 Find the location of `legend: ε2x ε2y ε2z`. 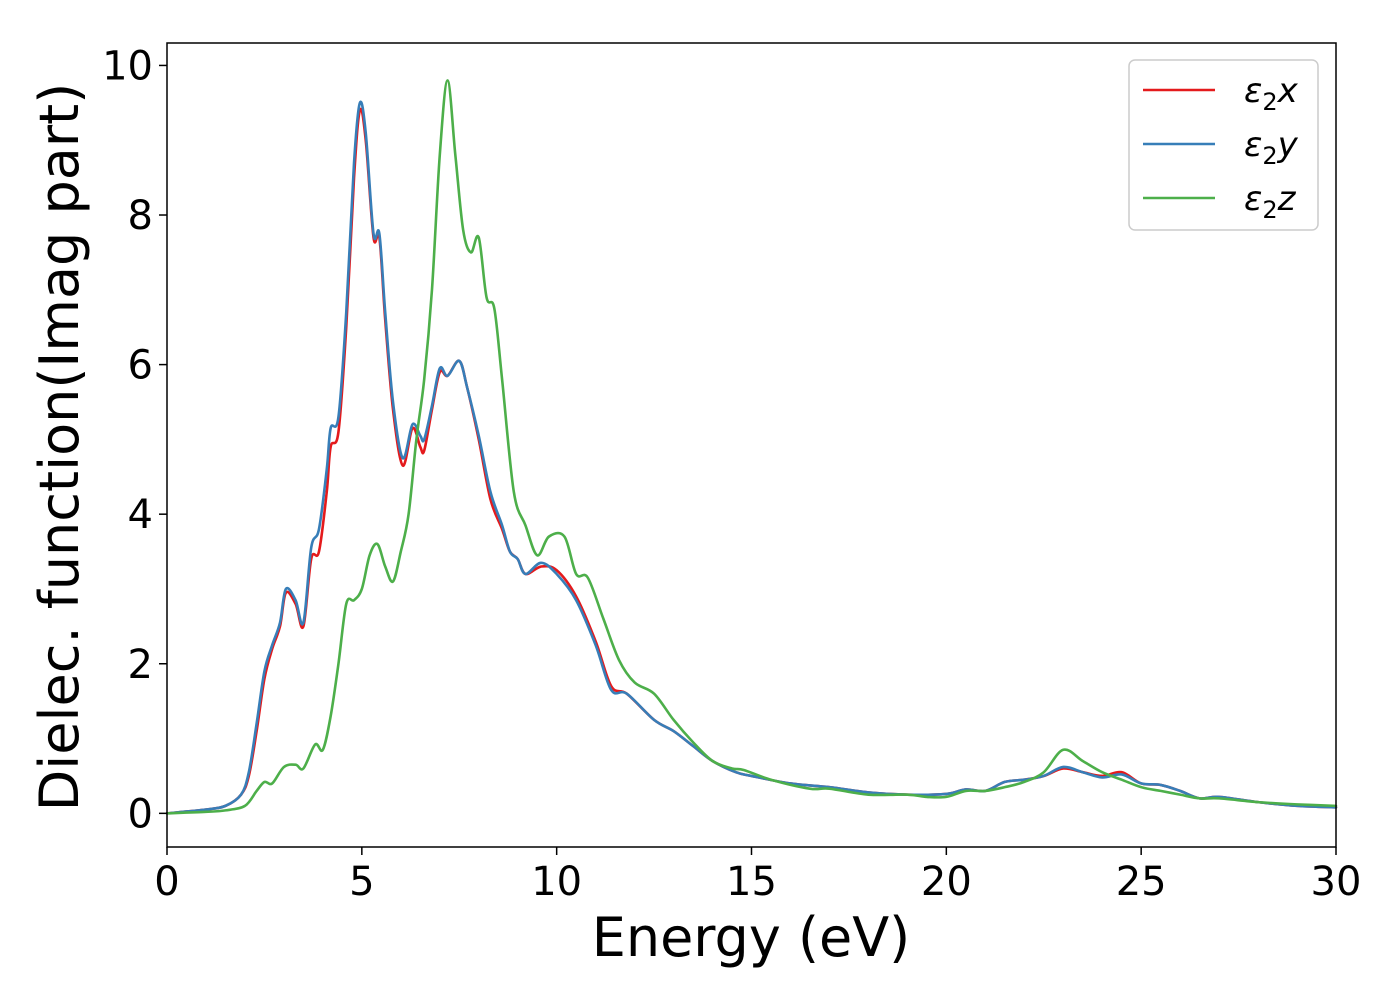

legend: ε2x ε2y ε2z is located at coordinates (1223, 145).